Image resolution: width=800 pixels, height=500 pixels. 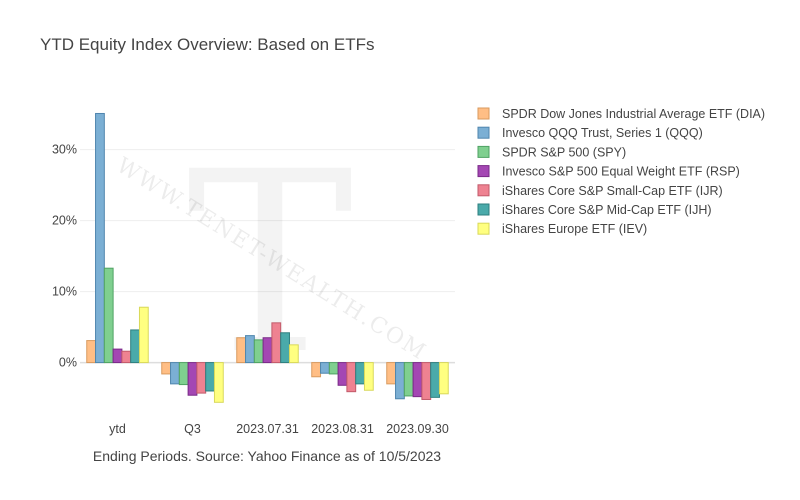 I want to click on legend-label: iShares Core S&P Mid-Cap ETF (IJH), so click(x=607, y=210).